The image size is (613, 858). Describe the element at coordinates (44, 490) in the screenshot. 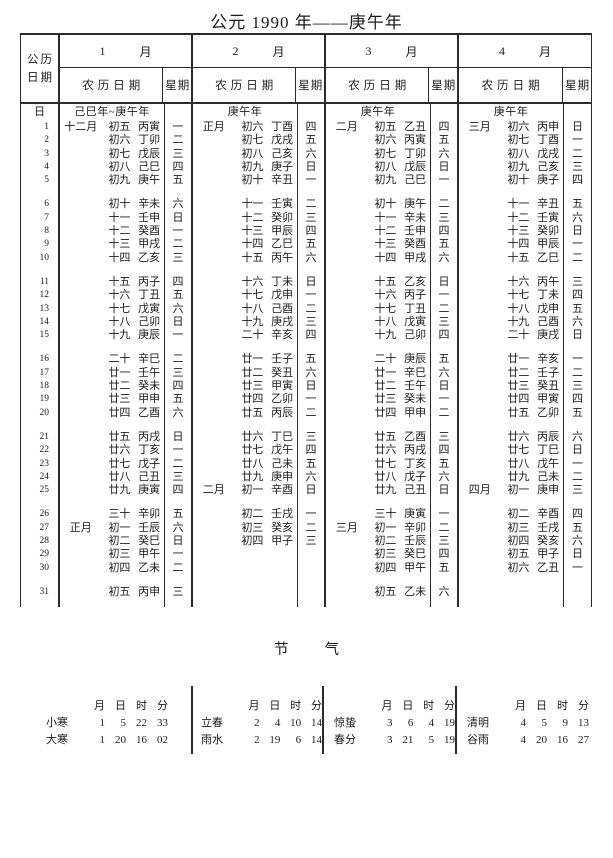

I see `day-number: 25` at that location.